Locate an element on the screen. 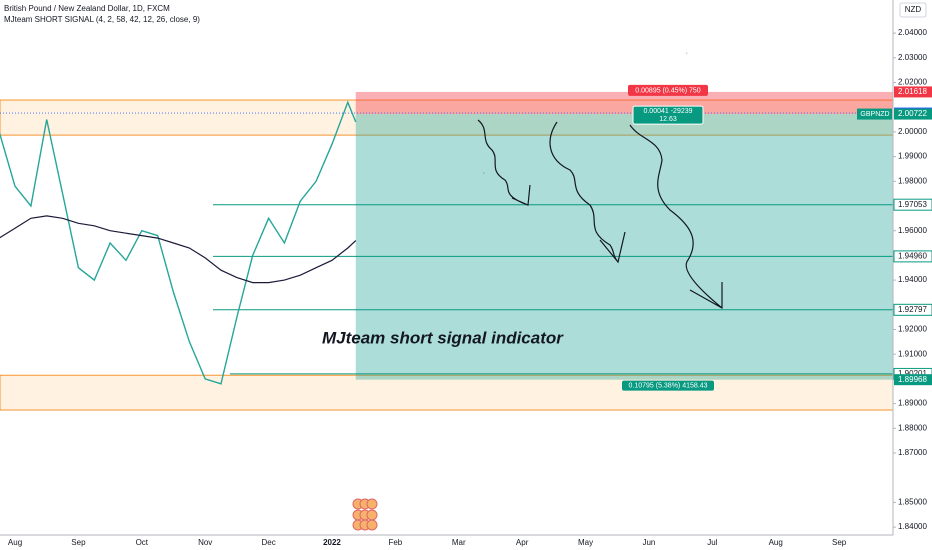  currency-badge is located at coordinates (913, 10).